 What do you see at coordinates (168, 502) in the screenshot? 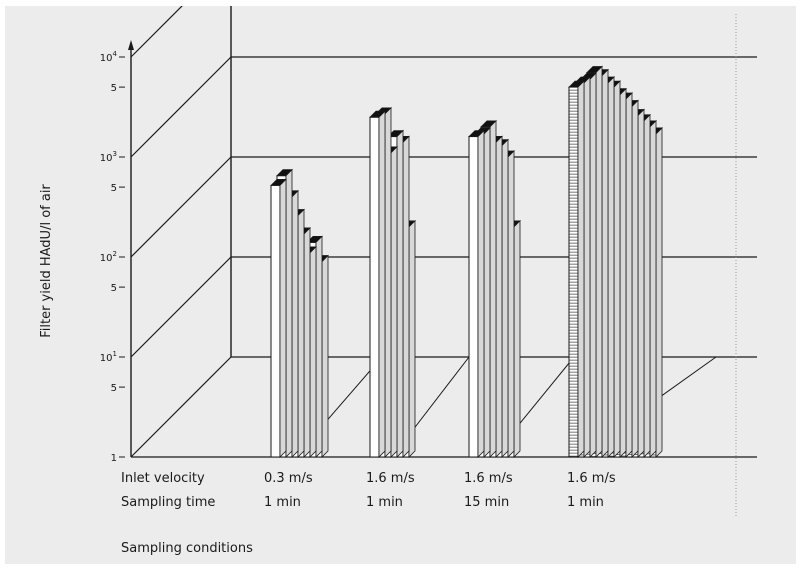
I see `condition-row-label: Sampling time` at bounding box center [168, 502].